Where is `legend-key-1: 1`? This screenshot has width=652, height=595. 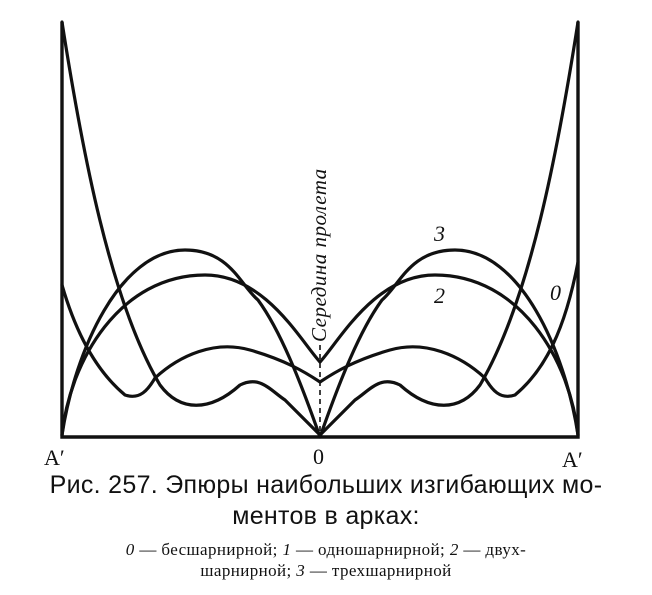
legend-key-1: 1 is located at coordinates (287, 549).